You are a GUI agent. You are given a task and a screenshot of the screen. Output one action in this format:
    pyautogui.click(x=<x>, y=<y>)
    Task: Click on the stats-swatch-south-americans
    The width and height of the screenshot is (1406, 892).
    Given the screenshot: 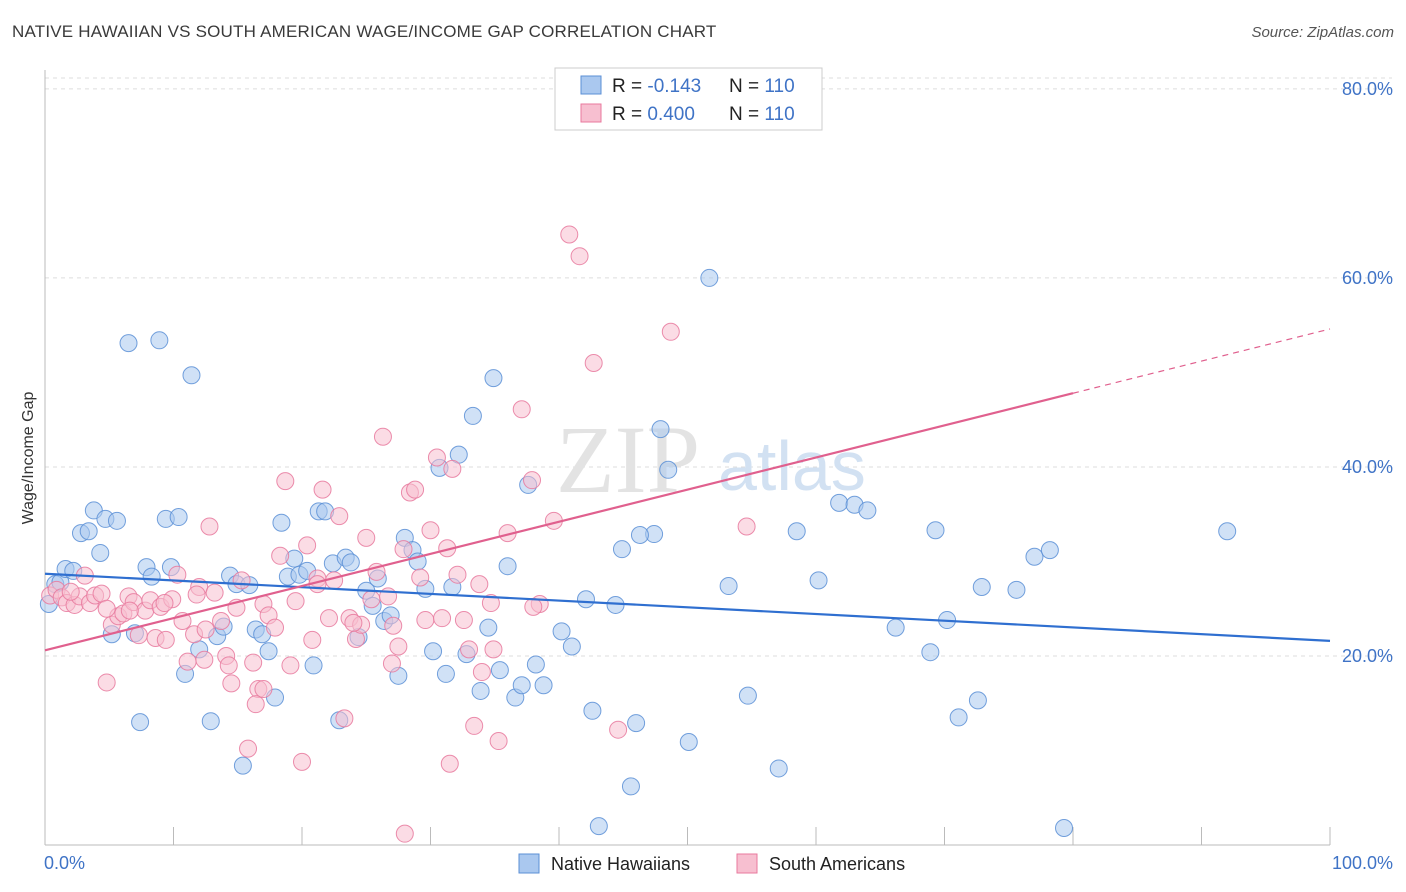 What is the action you would take?
    pyautogui.click(x=591, y=113)
    